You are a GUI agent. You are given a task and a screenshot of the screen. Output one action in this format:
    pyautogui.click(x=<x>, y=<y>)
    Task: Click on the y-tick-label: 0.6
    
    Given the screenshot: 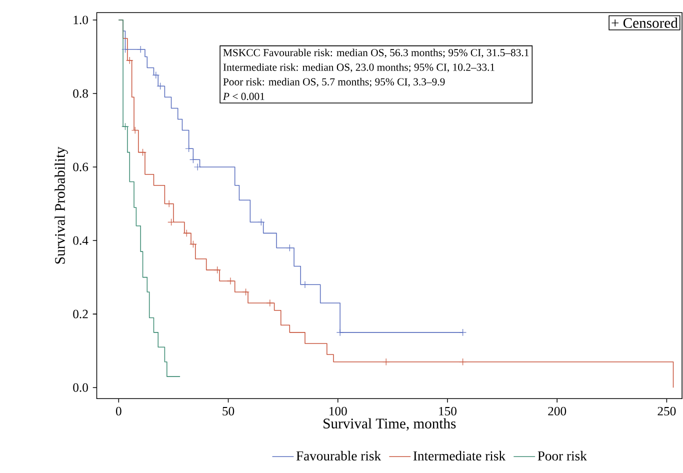 What is the action you would take?
    pyautogui.click(x=80, y=167)
    